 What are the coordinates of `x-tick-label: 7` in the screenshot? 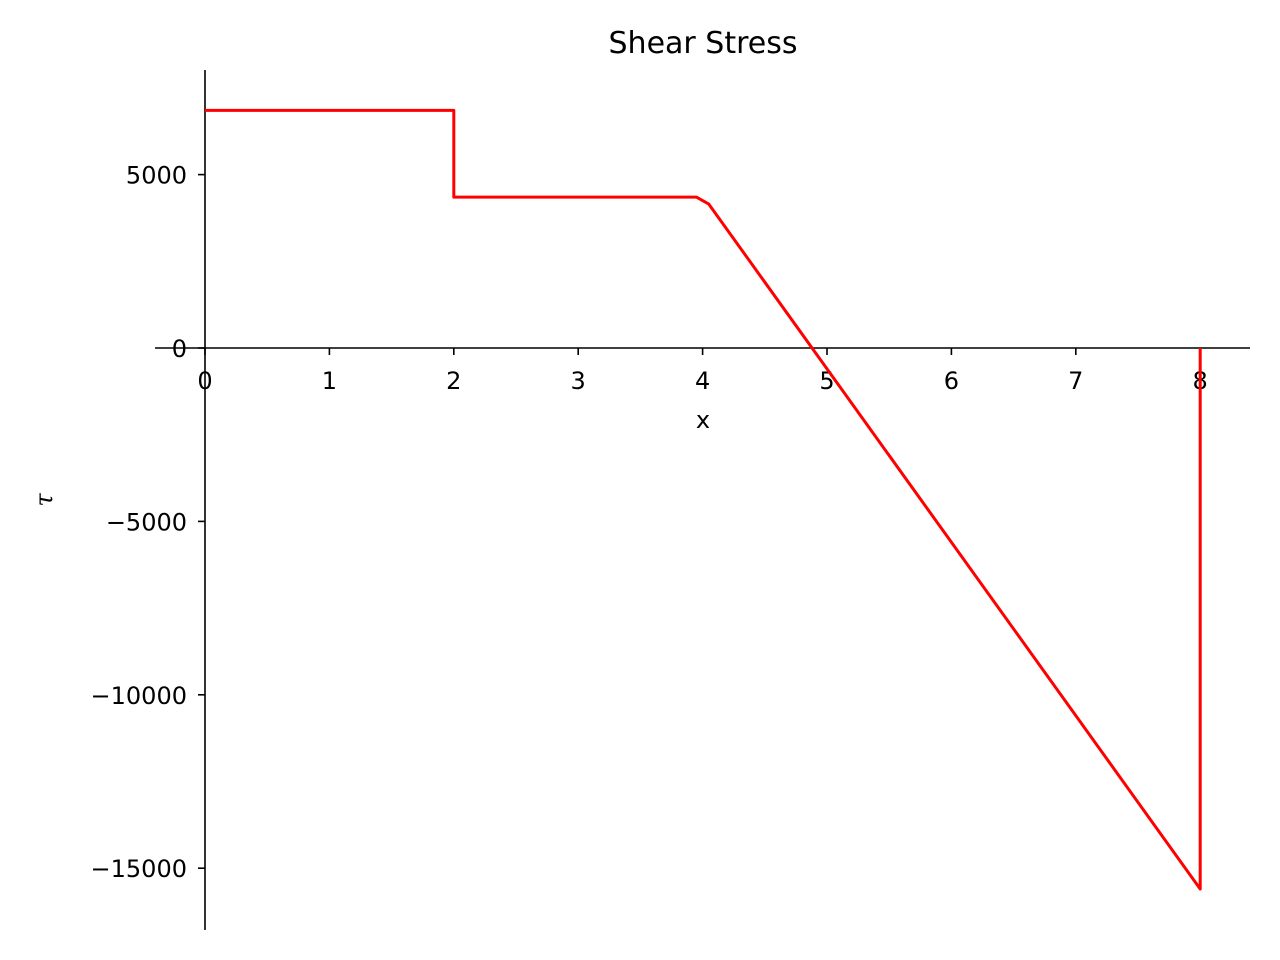 It's located at (1075, 381).